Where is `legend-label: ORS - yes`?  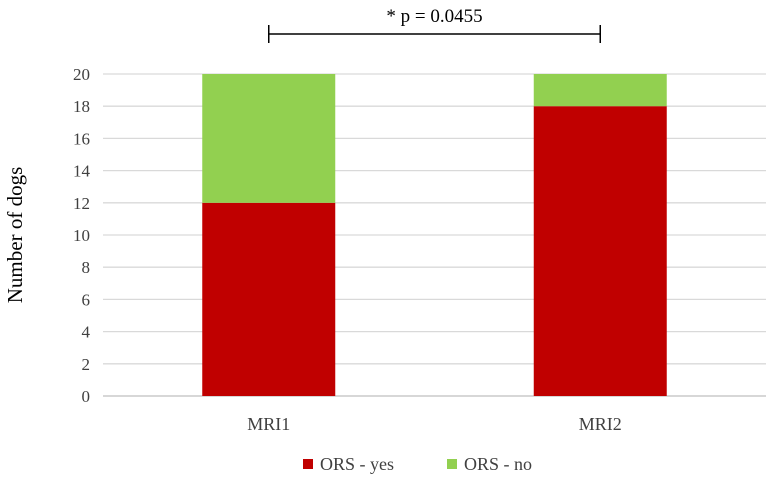
legend-label: ORS - yes is located at coordinates (357, 464).